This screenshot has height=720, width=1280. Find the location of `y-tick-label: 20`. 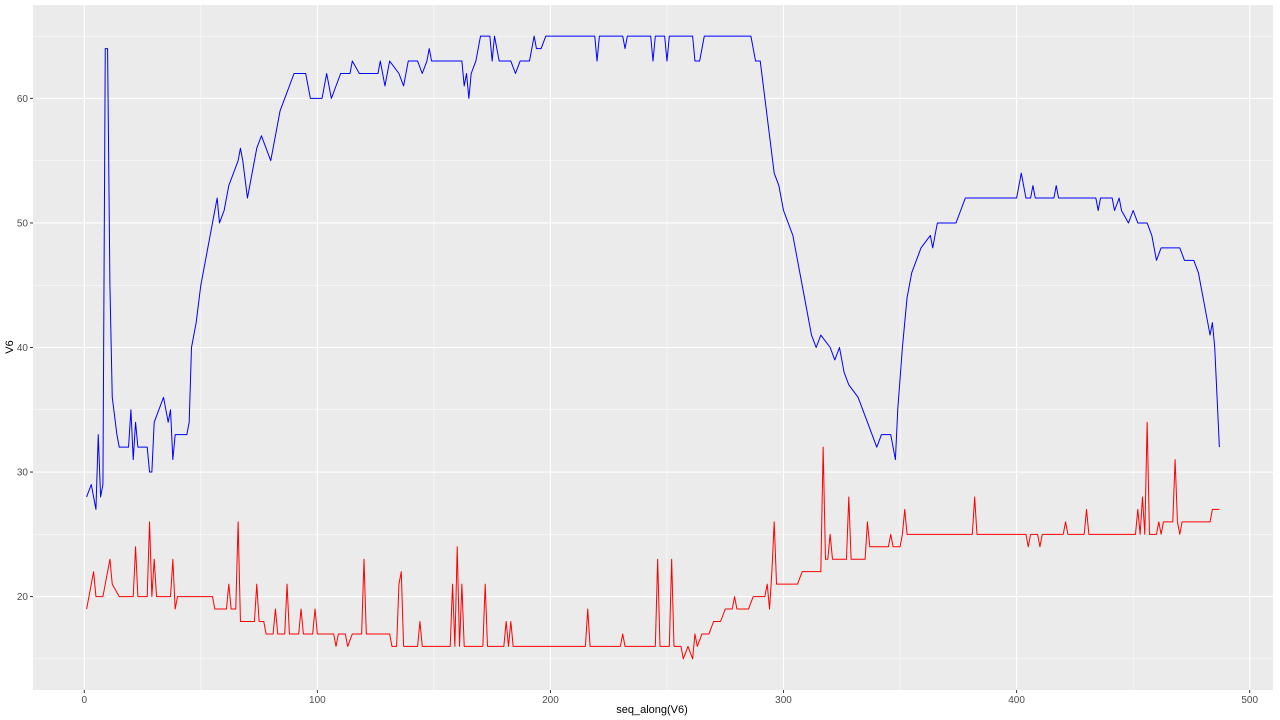

y-tick-label: 20 is located at coordinates (23, 597).